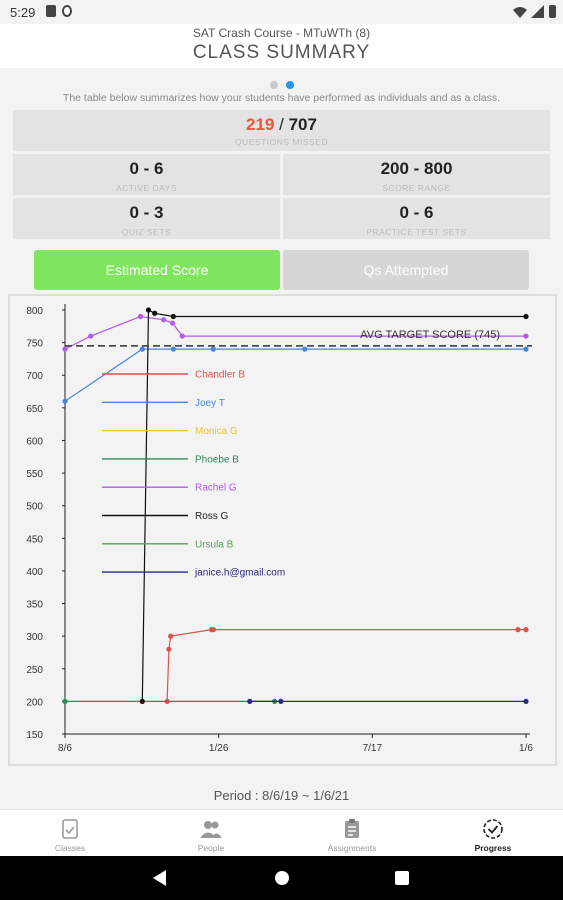 The image size is (563, 900). Describe the element at coordinates (34, 474) in the screenshot. I see `y-tick-label: 550` at that location.